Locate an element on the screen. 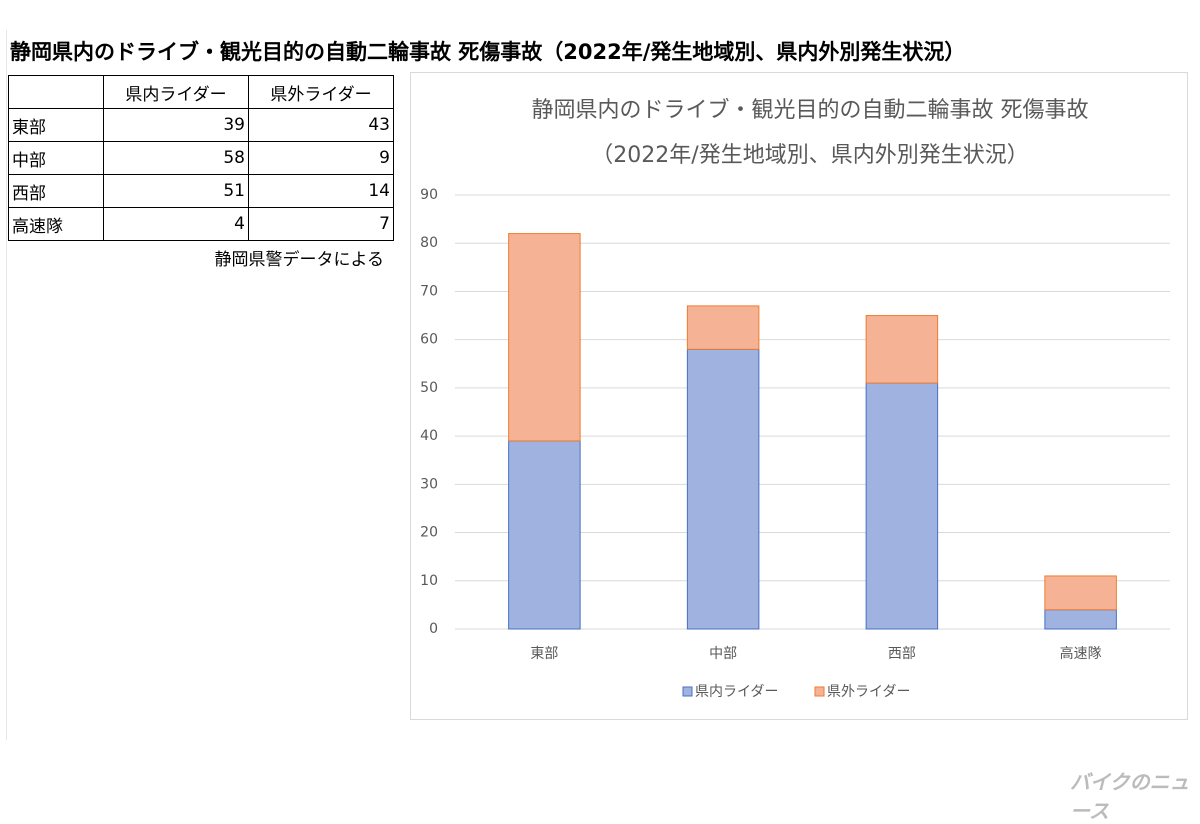  y-tick-label: 70 is located at coordinates (429, 291).